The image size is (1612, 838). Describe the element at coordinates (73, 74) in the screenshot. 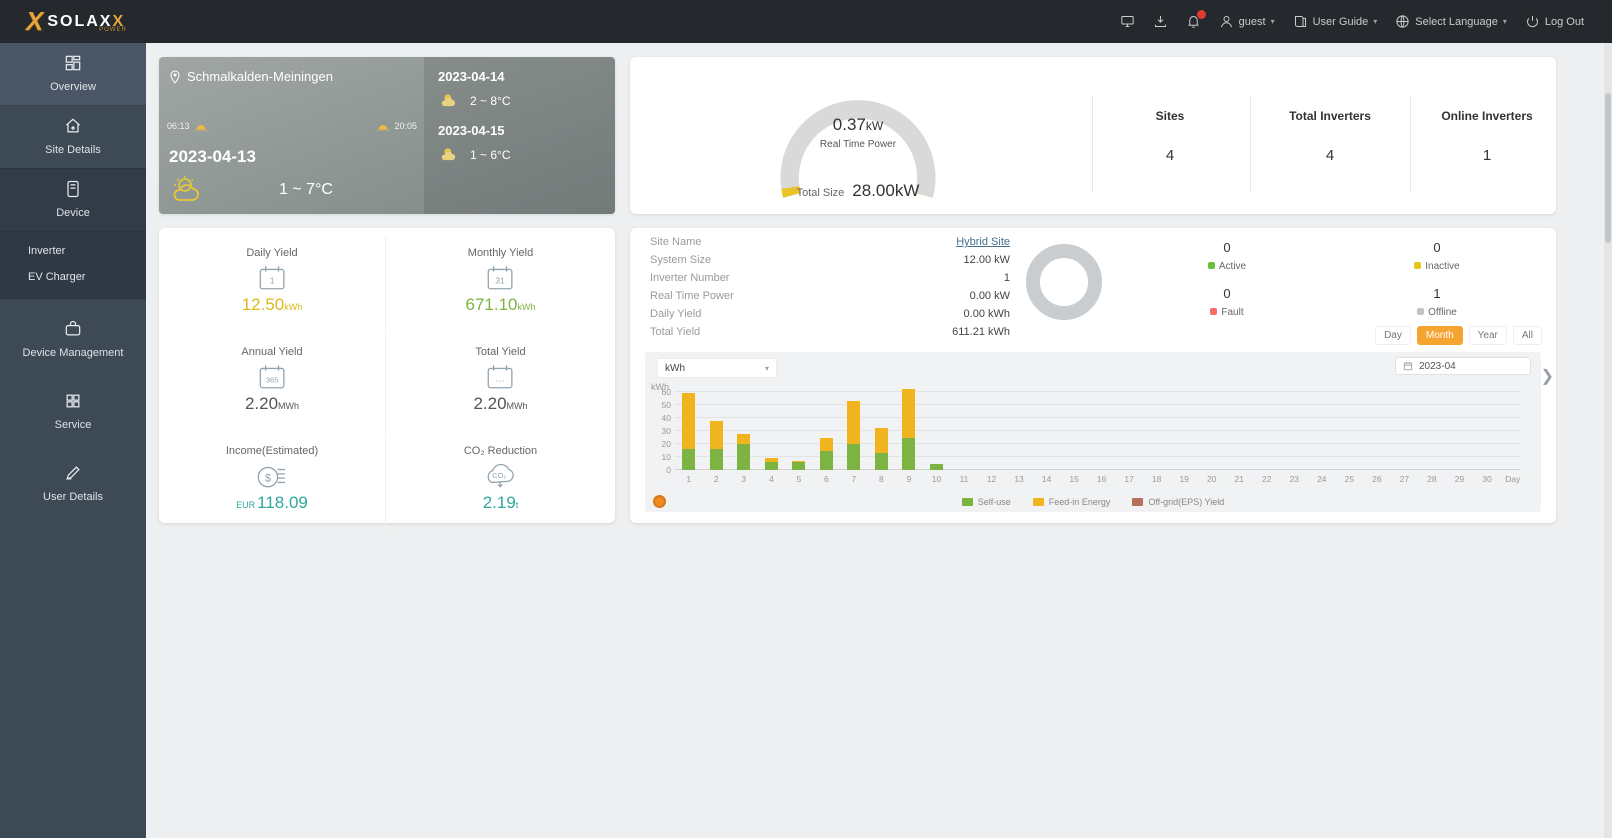

I see `sidebar-item-overview: Overview` at that location.